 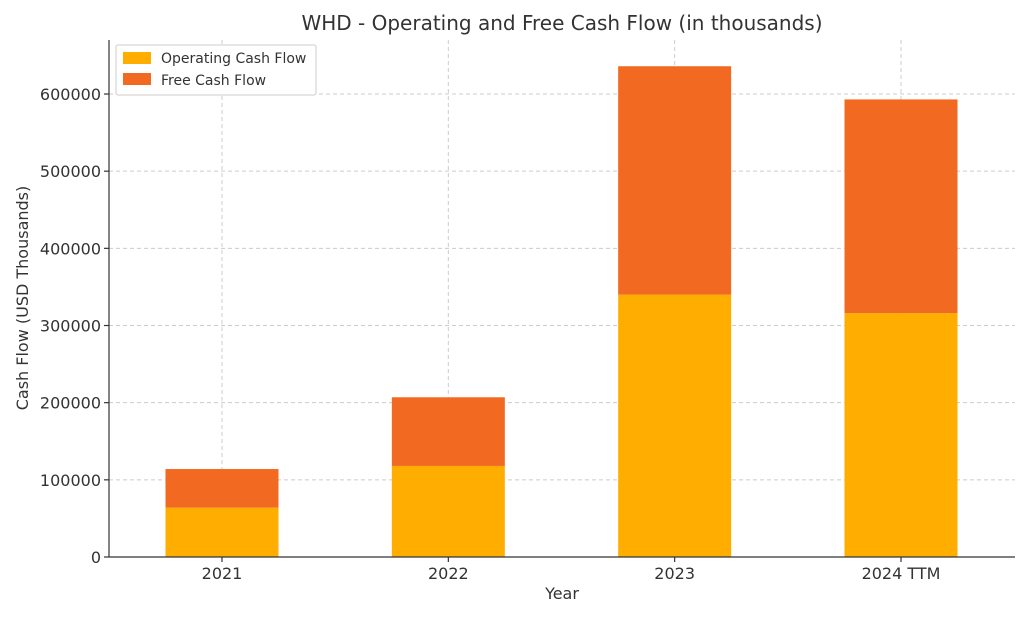 What do you see at coordinates (222, 532) in the screenshot?
I see `bar-operating-cash-flow-2021` at bounding box center [222, 532].